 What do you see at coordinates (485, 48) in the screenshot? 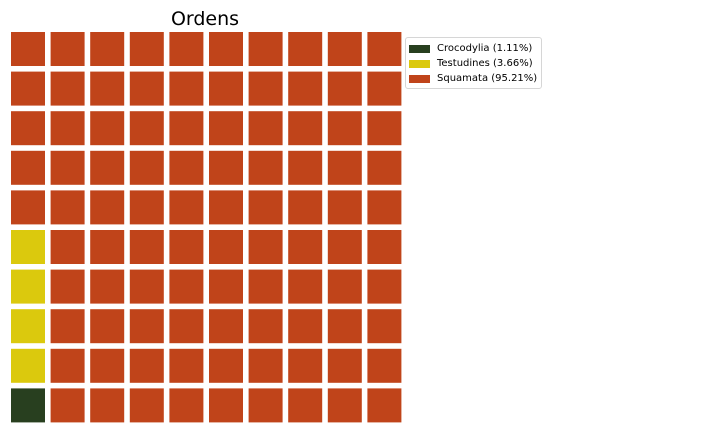
I see `legend-label-crocodylia: Crocodylia (1.11%)` at bounding box center [485, 48].